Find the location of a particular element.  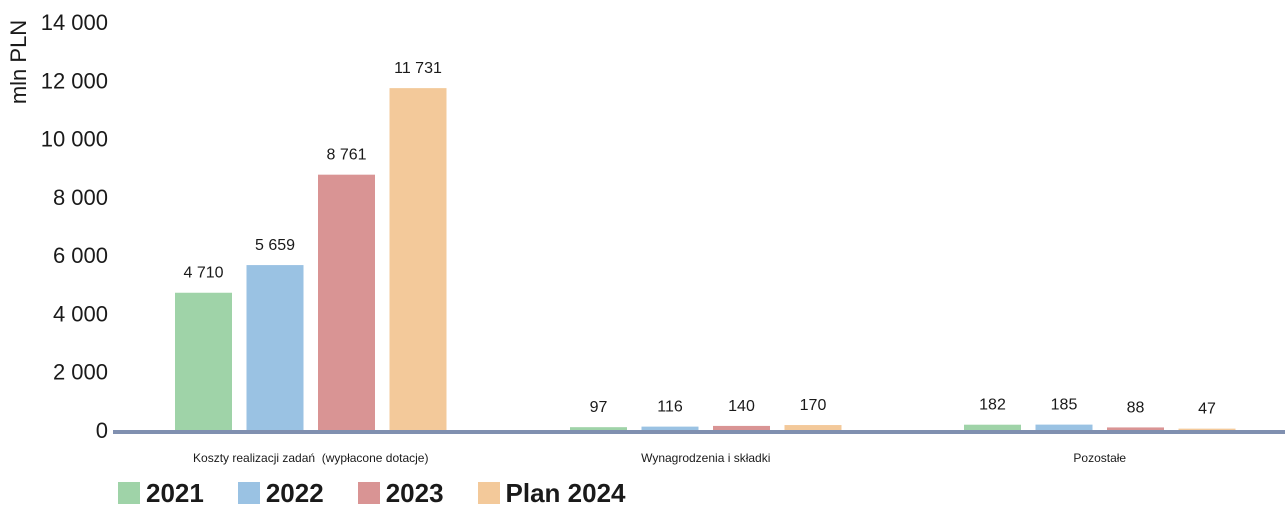

y-tick-label: 14 000 is located at coordinates (74, 22).